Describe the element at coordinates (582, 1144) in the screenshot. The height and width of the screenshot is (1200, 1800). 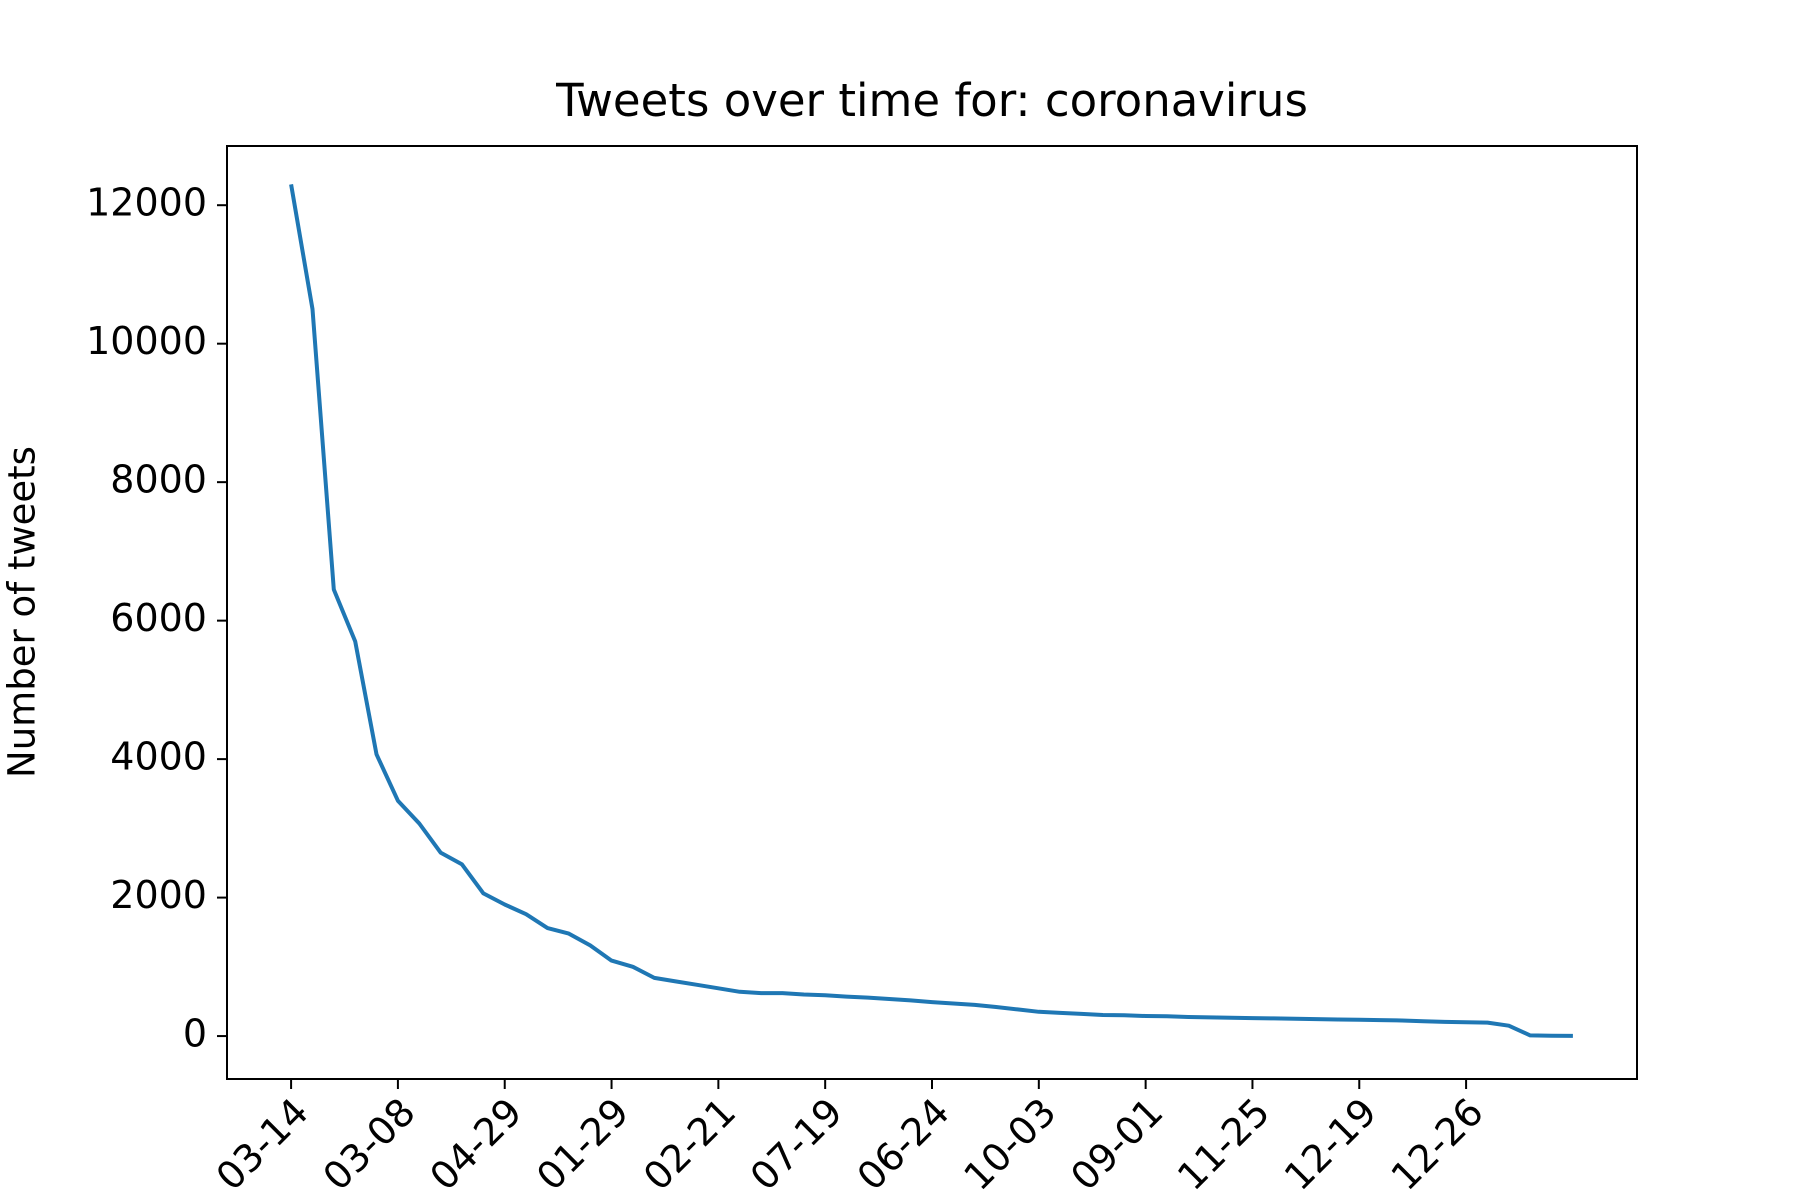
I see `x-tick-label: 01-29` at that location.